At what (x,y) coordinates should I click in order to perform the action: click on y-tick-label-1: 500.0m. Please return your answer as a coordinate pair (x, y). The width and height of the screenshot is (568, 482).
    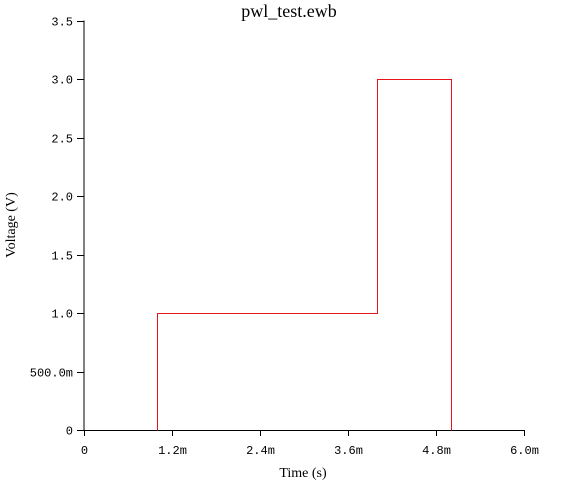
    Looking at the image, I should click on (51, 374).